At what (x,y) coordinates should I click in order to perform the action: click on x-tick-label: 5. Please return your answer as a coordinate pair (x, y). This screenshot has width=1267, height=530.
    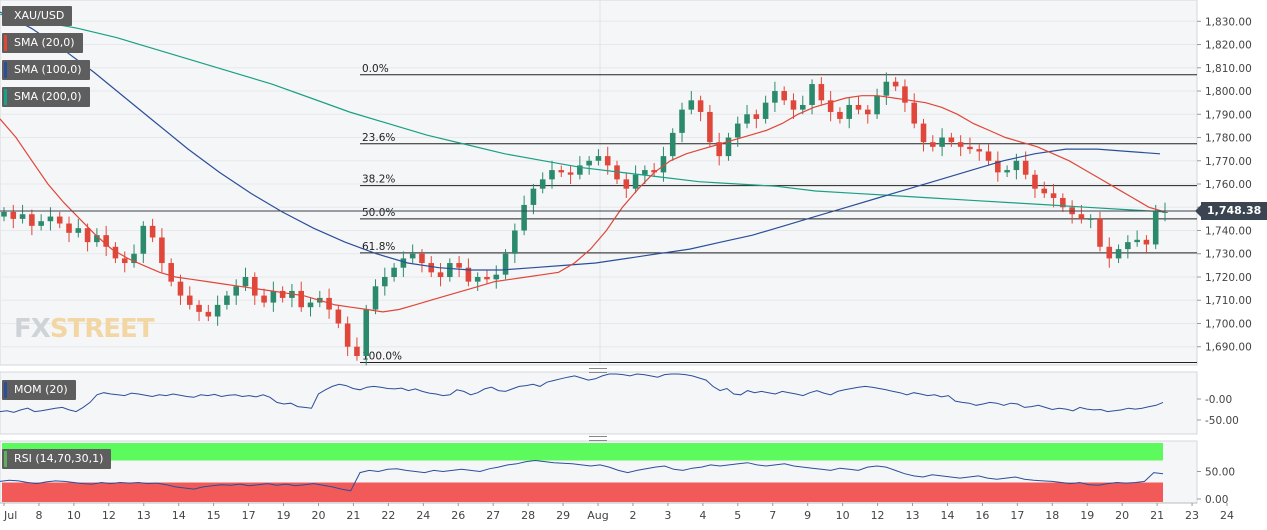
    Looking at the image, I should click on (737, 515).